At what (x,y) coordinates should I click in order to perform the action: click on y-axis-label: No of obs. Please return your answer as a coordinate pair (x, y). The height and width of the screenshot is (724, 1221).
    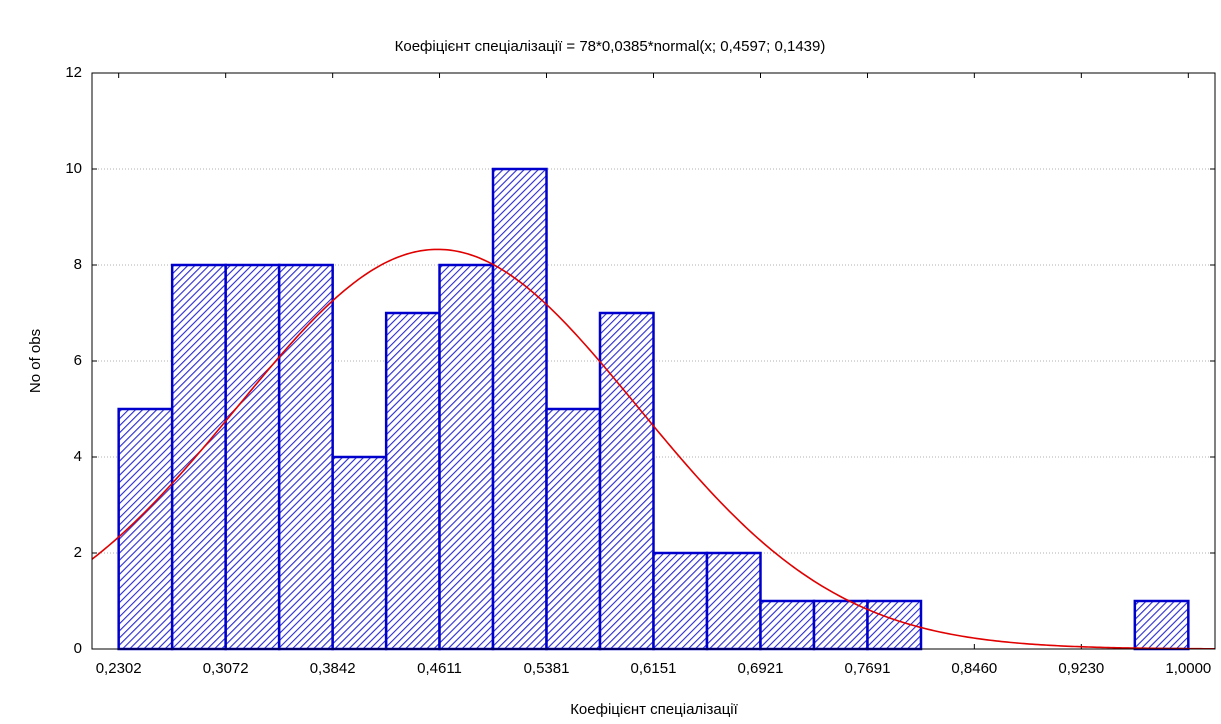
    Looking at the image, I should click on (35, 361).